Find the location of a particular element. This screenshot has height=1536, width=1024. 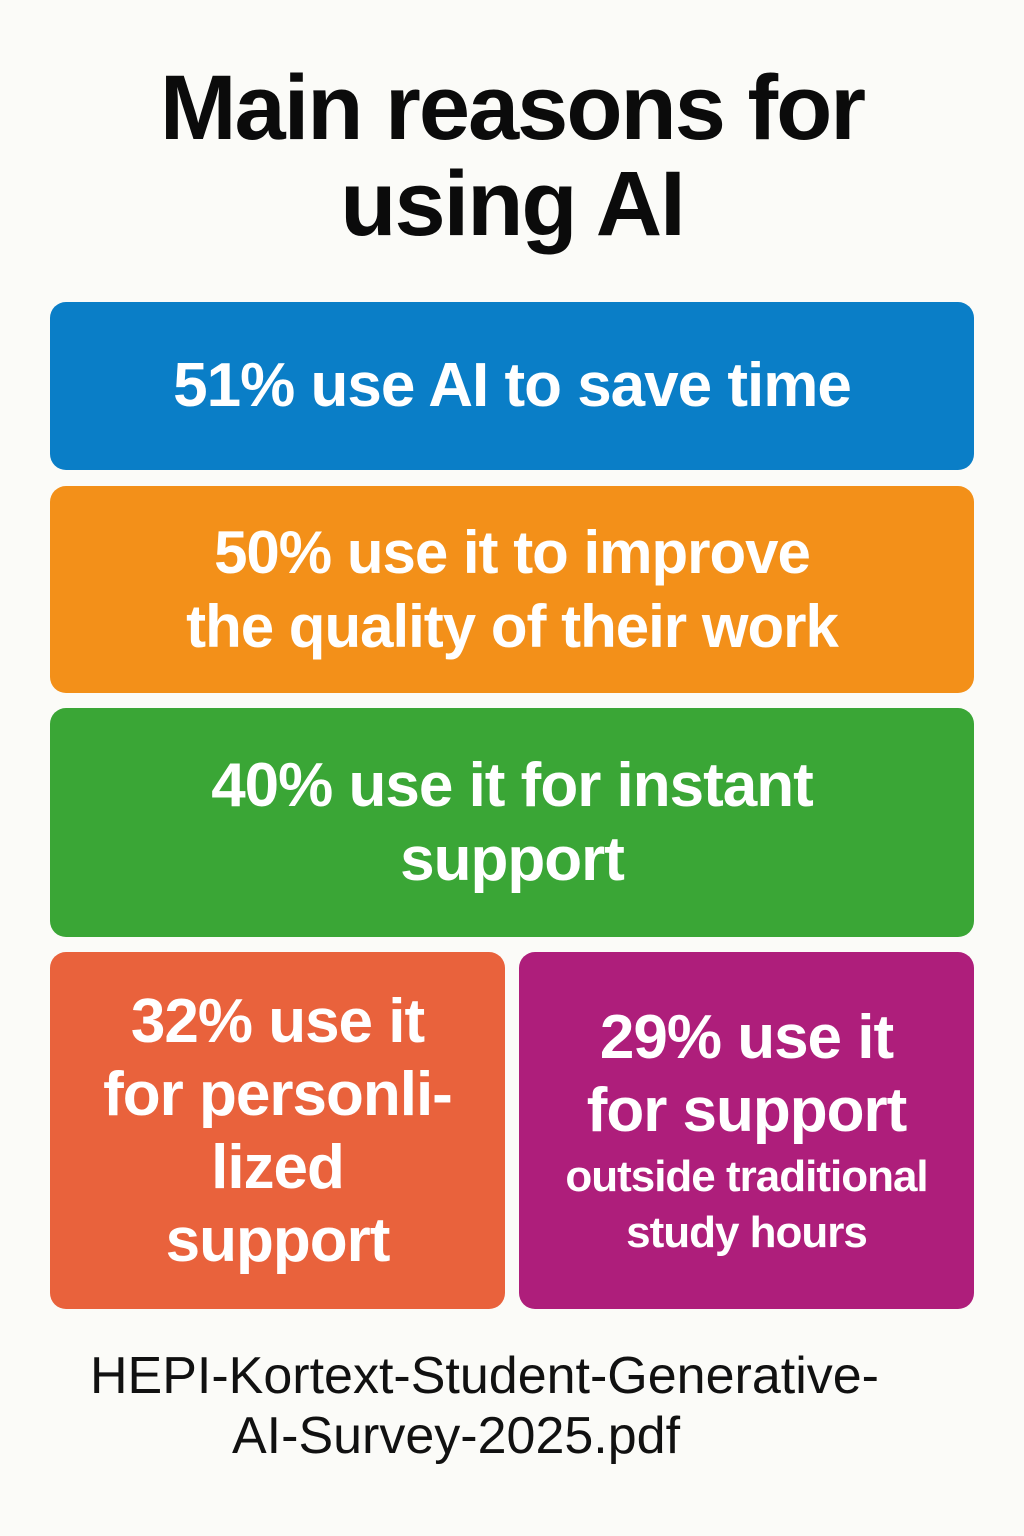

source-line-1: HEPI-Kortext-Student-Generative- is located at coordinates (484, 1376).